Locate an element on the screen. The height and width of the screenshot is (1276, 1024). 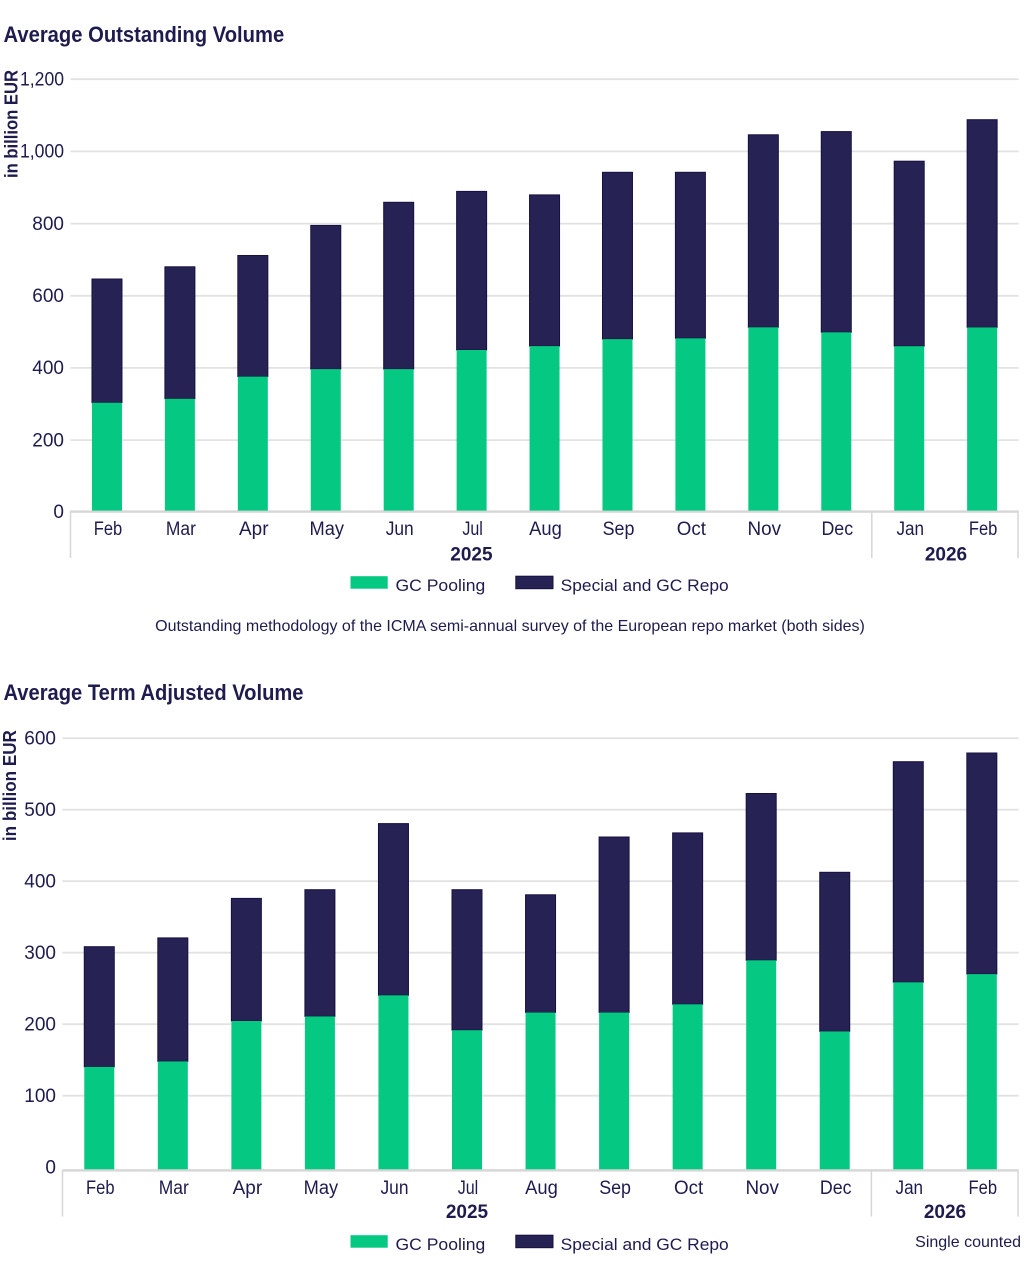
svg-text: 1,200 is located at coordinates (42, 80).